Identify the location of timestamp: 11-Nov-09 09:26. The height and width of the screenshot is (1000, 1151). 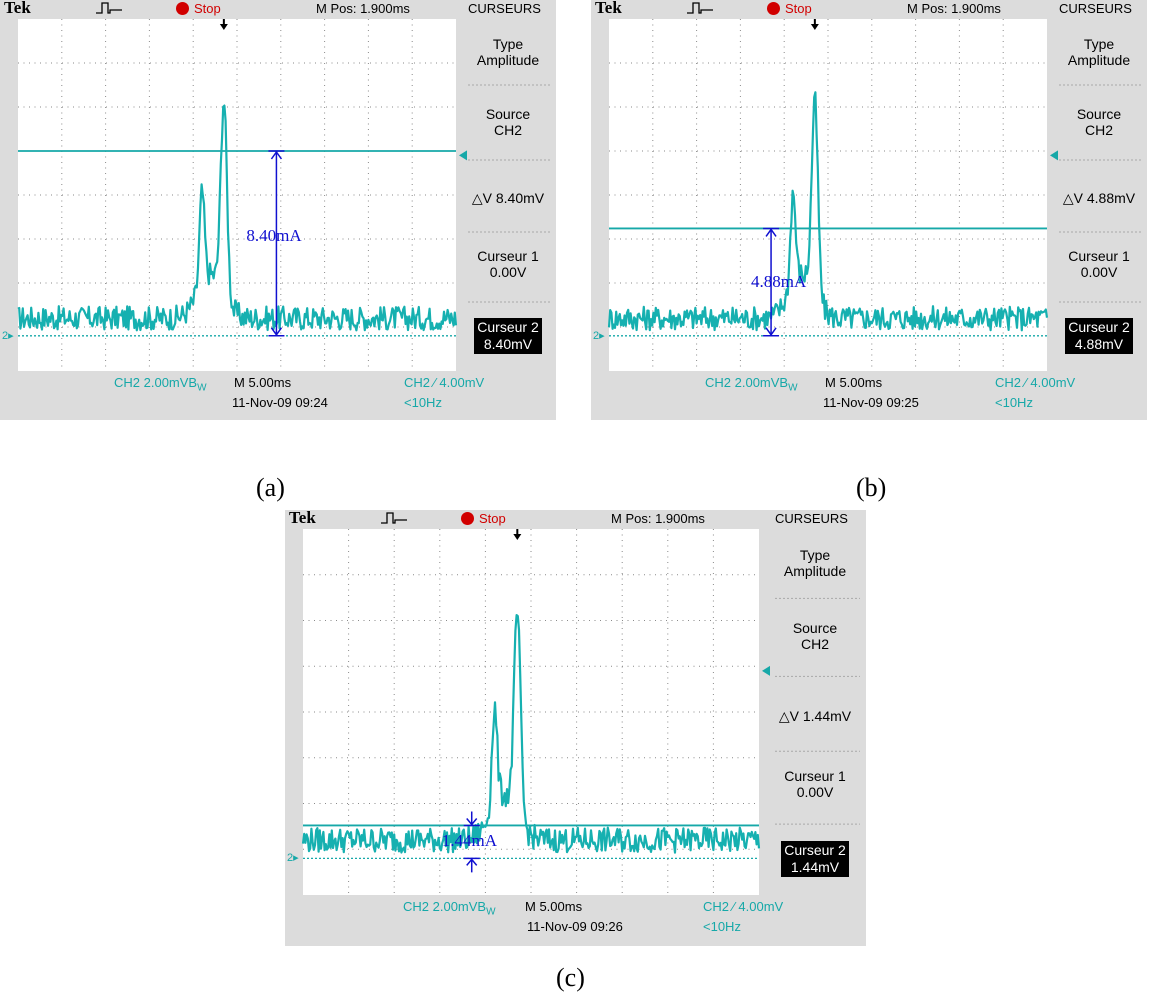
(575, 926).